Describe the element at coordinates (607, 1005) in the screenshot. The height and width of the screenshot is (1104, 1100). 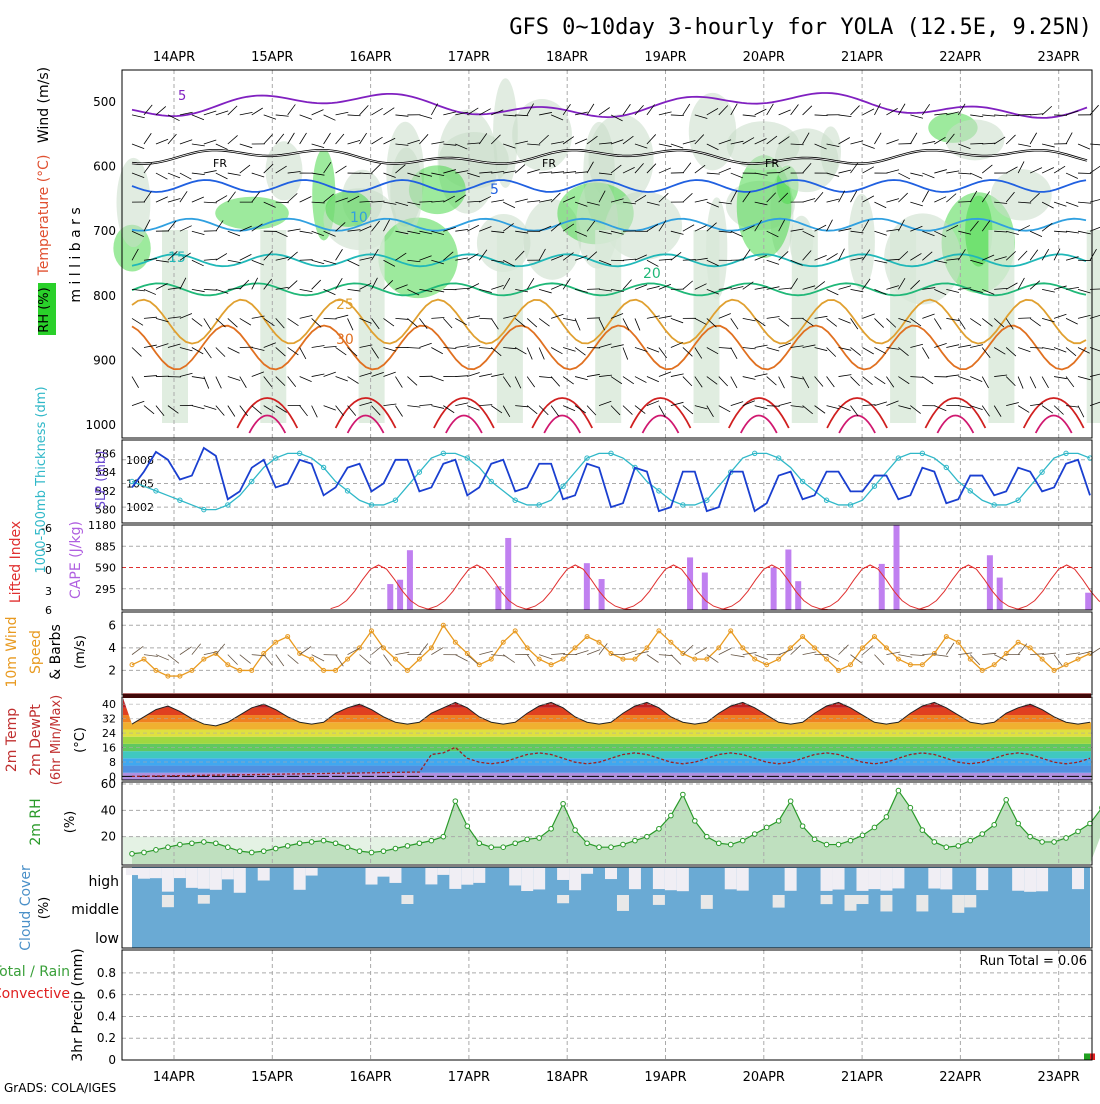
I see `panel-frame-pr` at that location.